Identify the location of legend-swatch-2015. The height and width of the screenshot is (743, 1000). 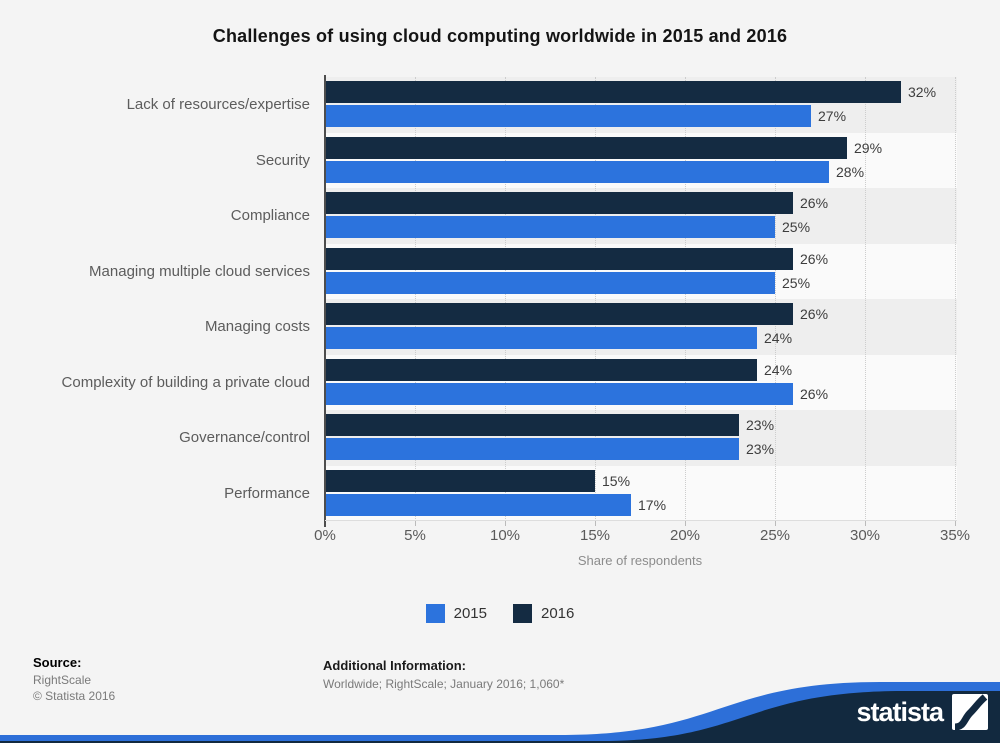
(435, 613).